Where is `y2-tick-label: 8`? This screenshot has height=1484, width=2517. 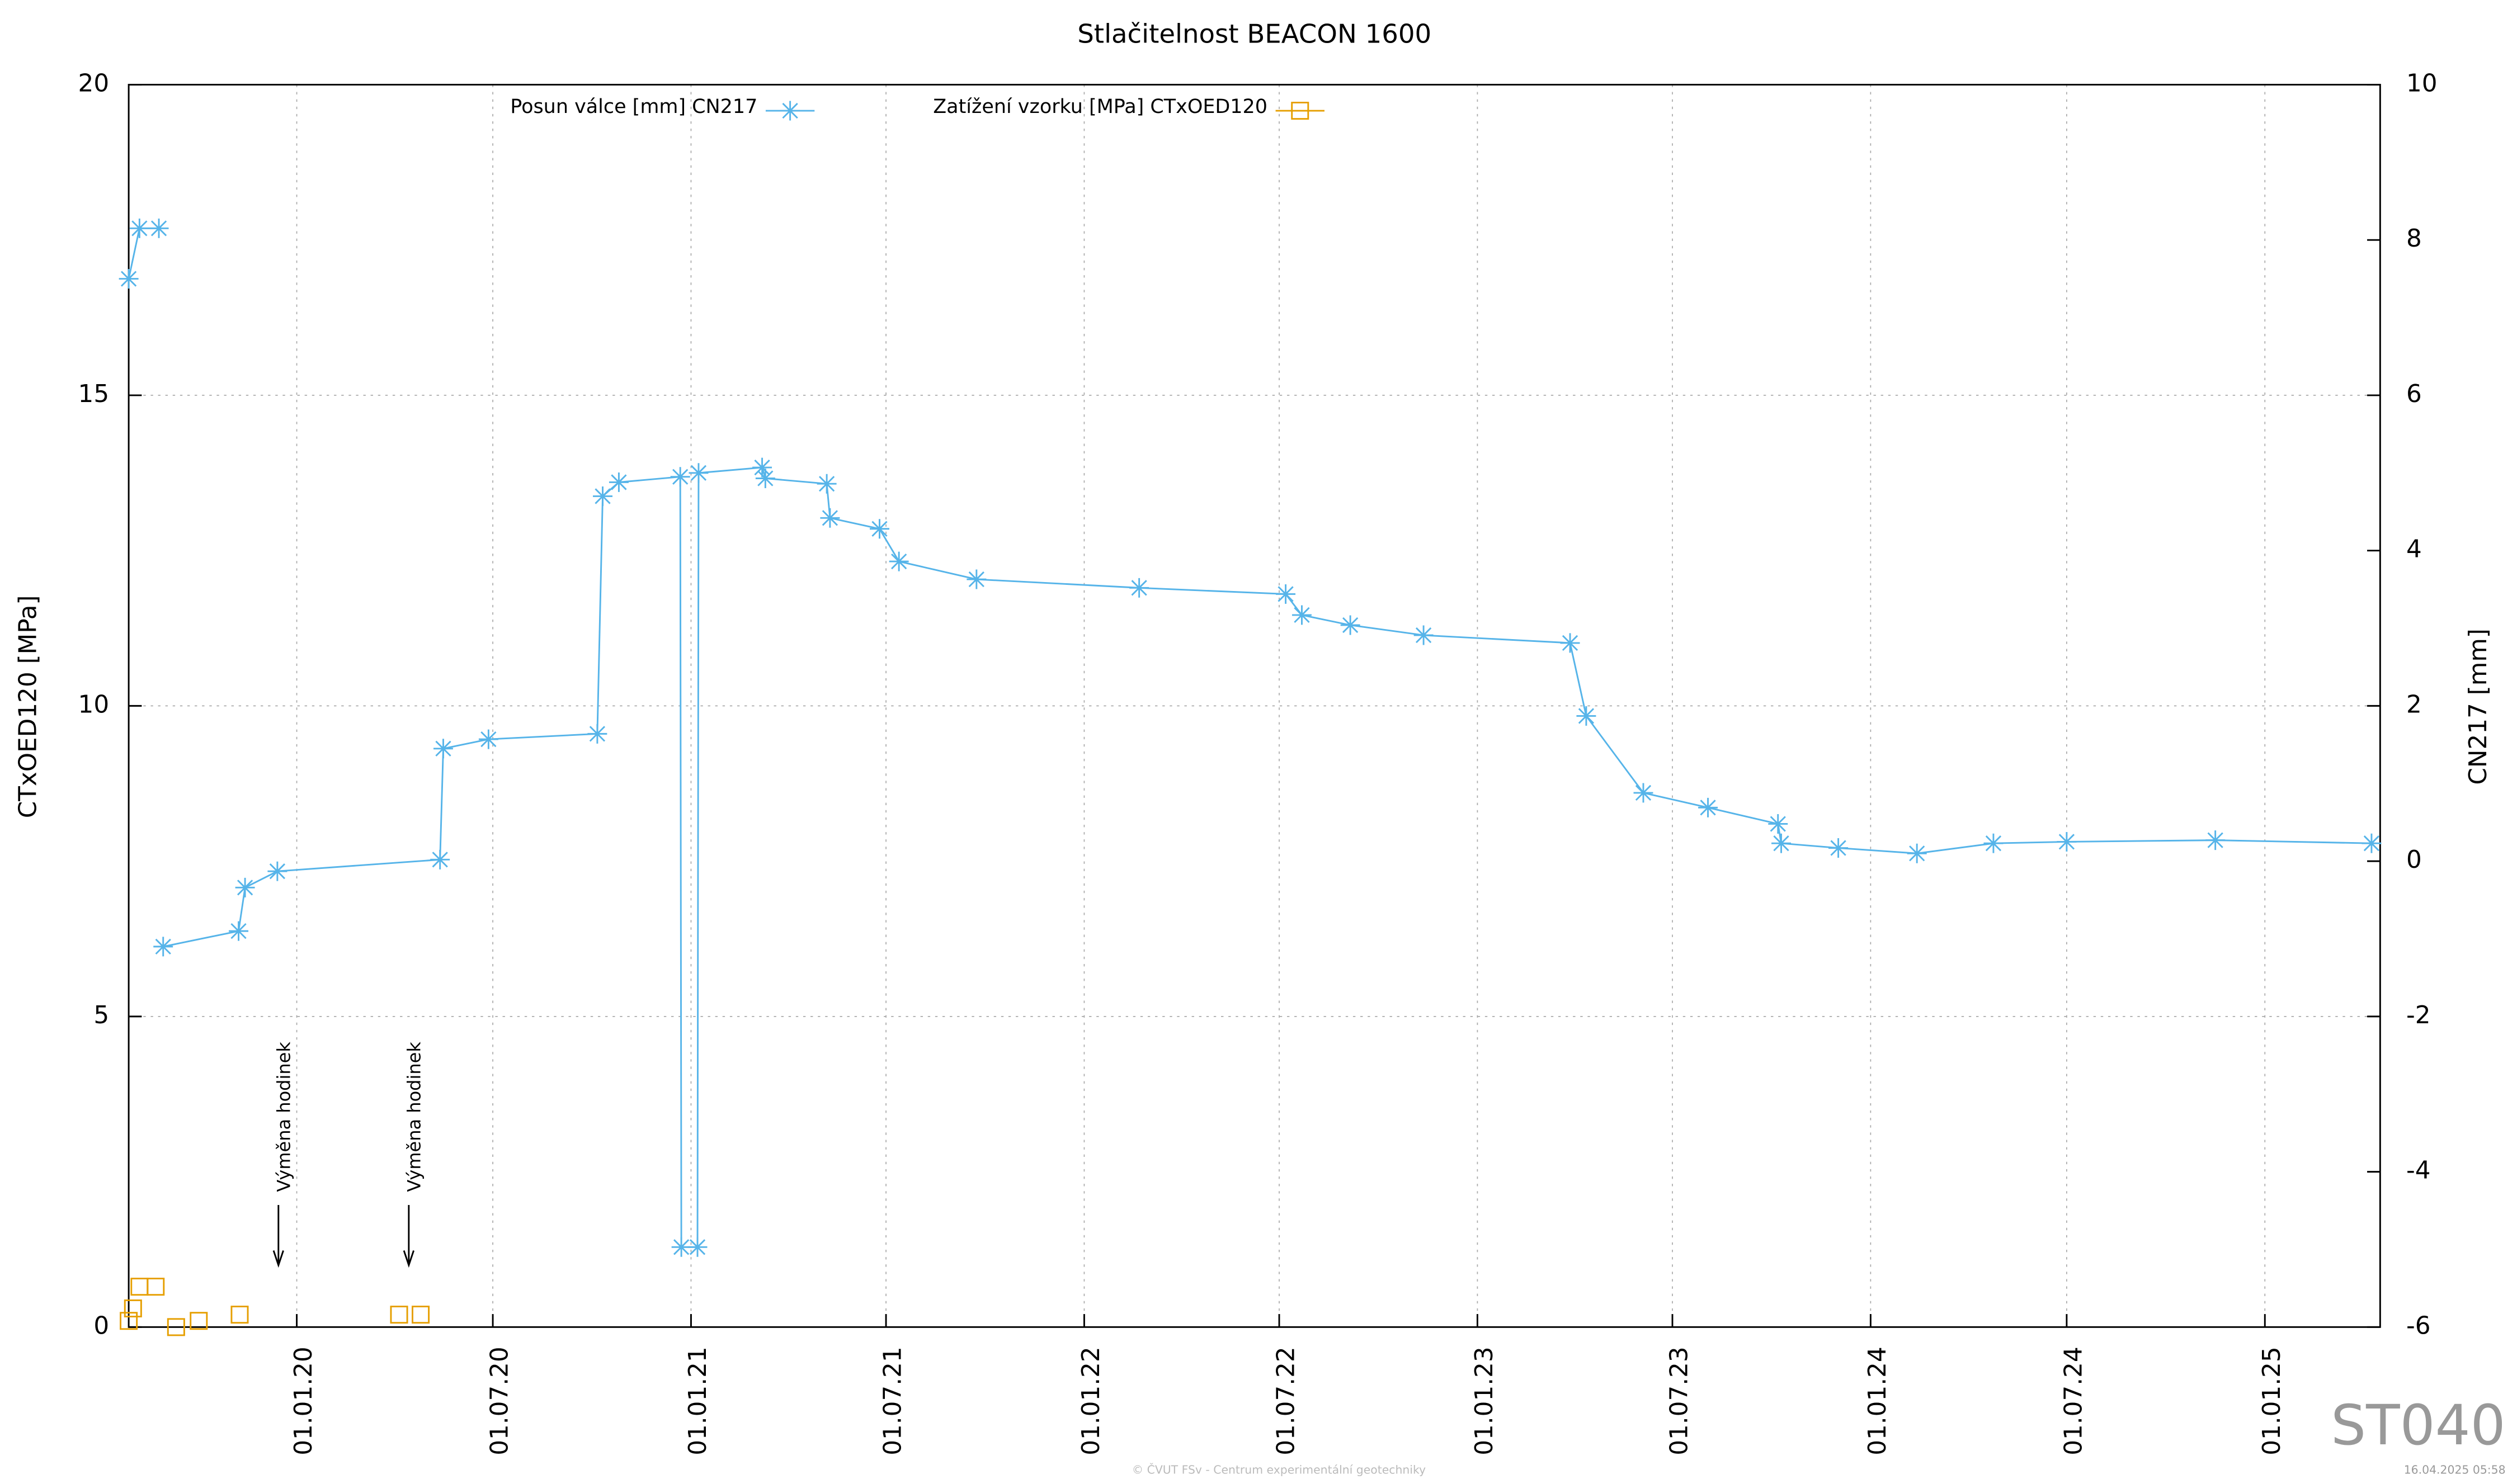
y2-tick-label: 8 is located at coordinates (2414, 238).